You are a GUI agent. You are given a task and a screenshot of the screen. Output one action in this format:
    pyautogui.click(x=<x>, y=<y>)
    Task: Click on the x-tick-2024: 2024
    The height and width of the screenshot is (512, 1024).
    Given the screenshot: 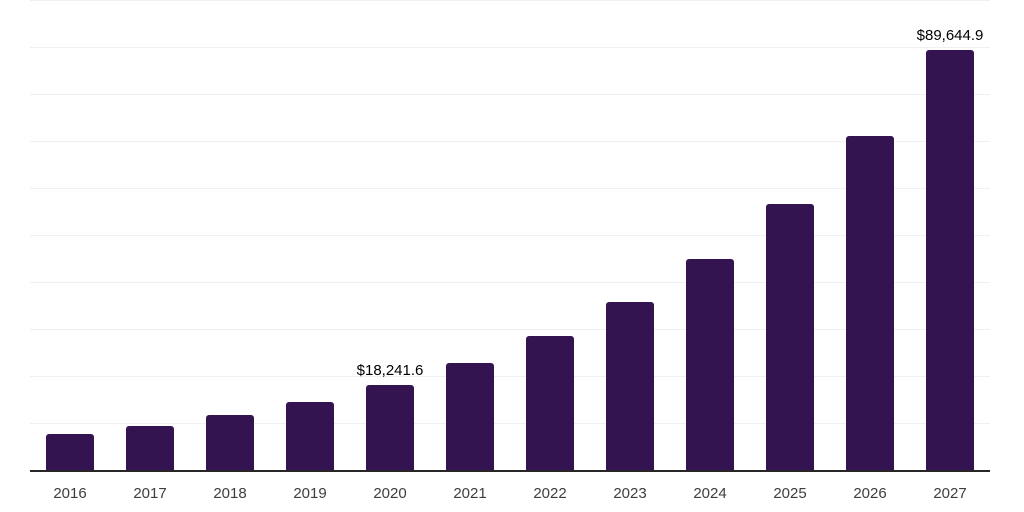 What is the action you would take?
    pyautogui.click(x=710, y=493)
    